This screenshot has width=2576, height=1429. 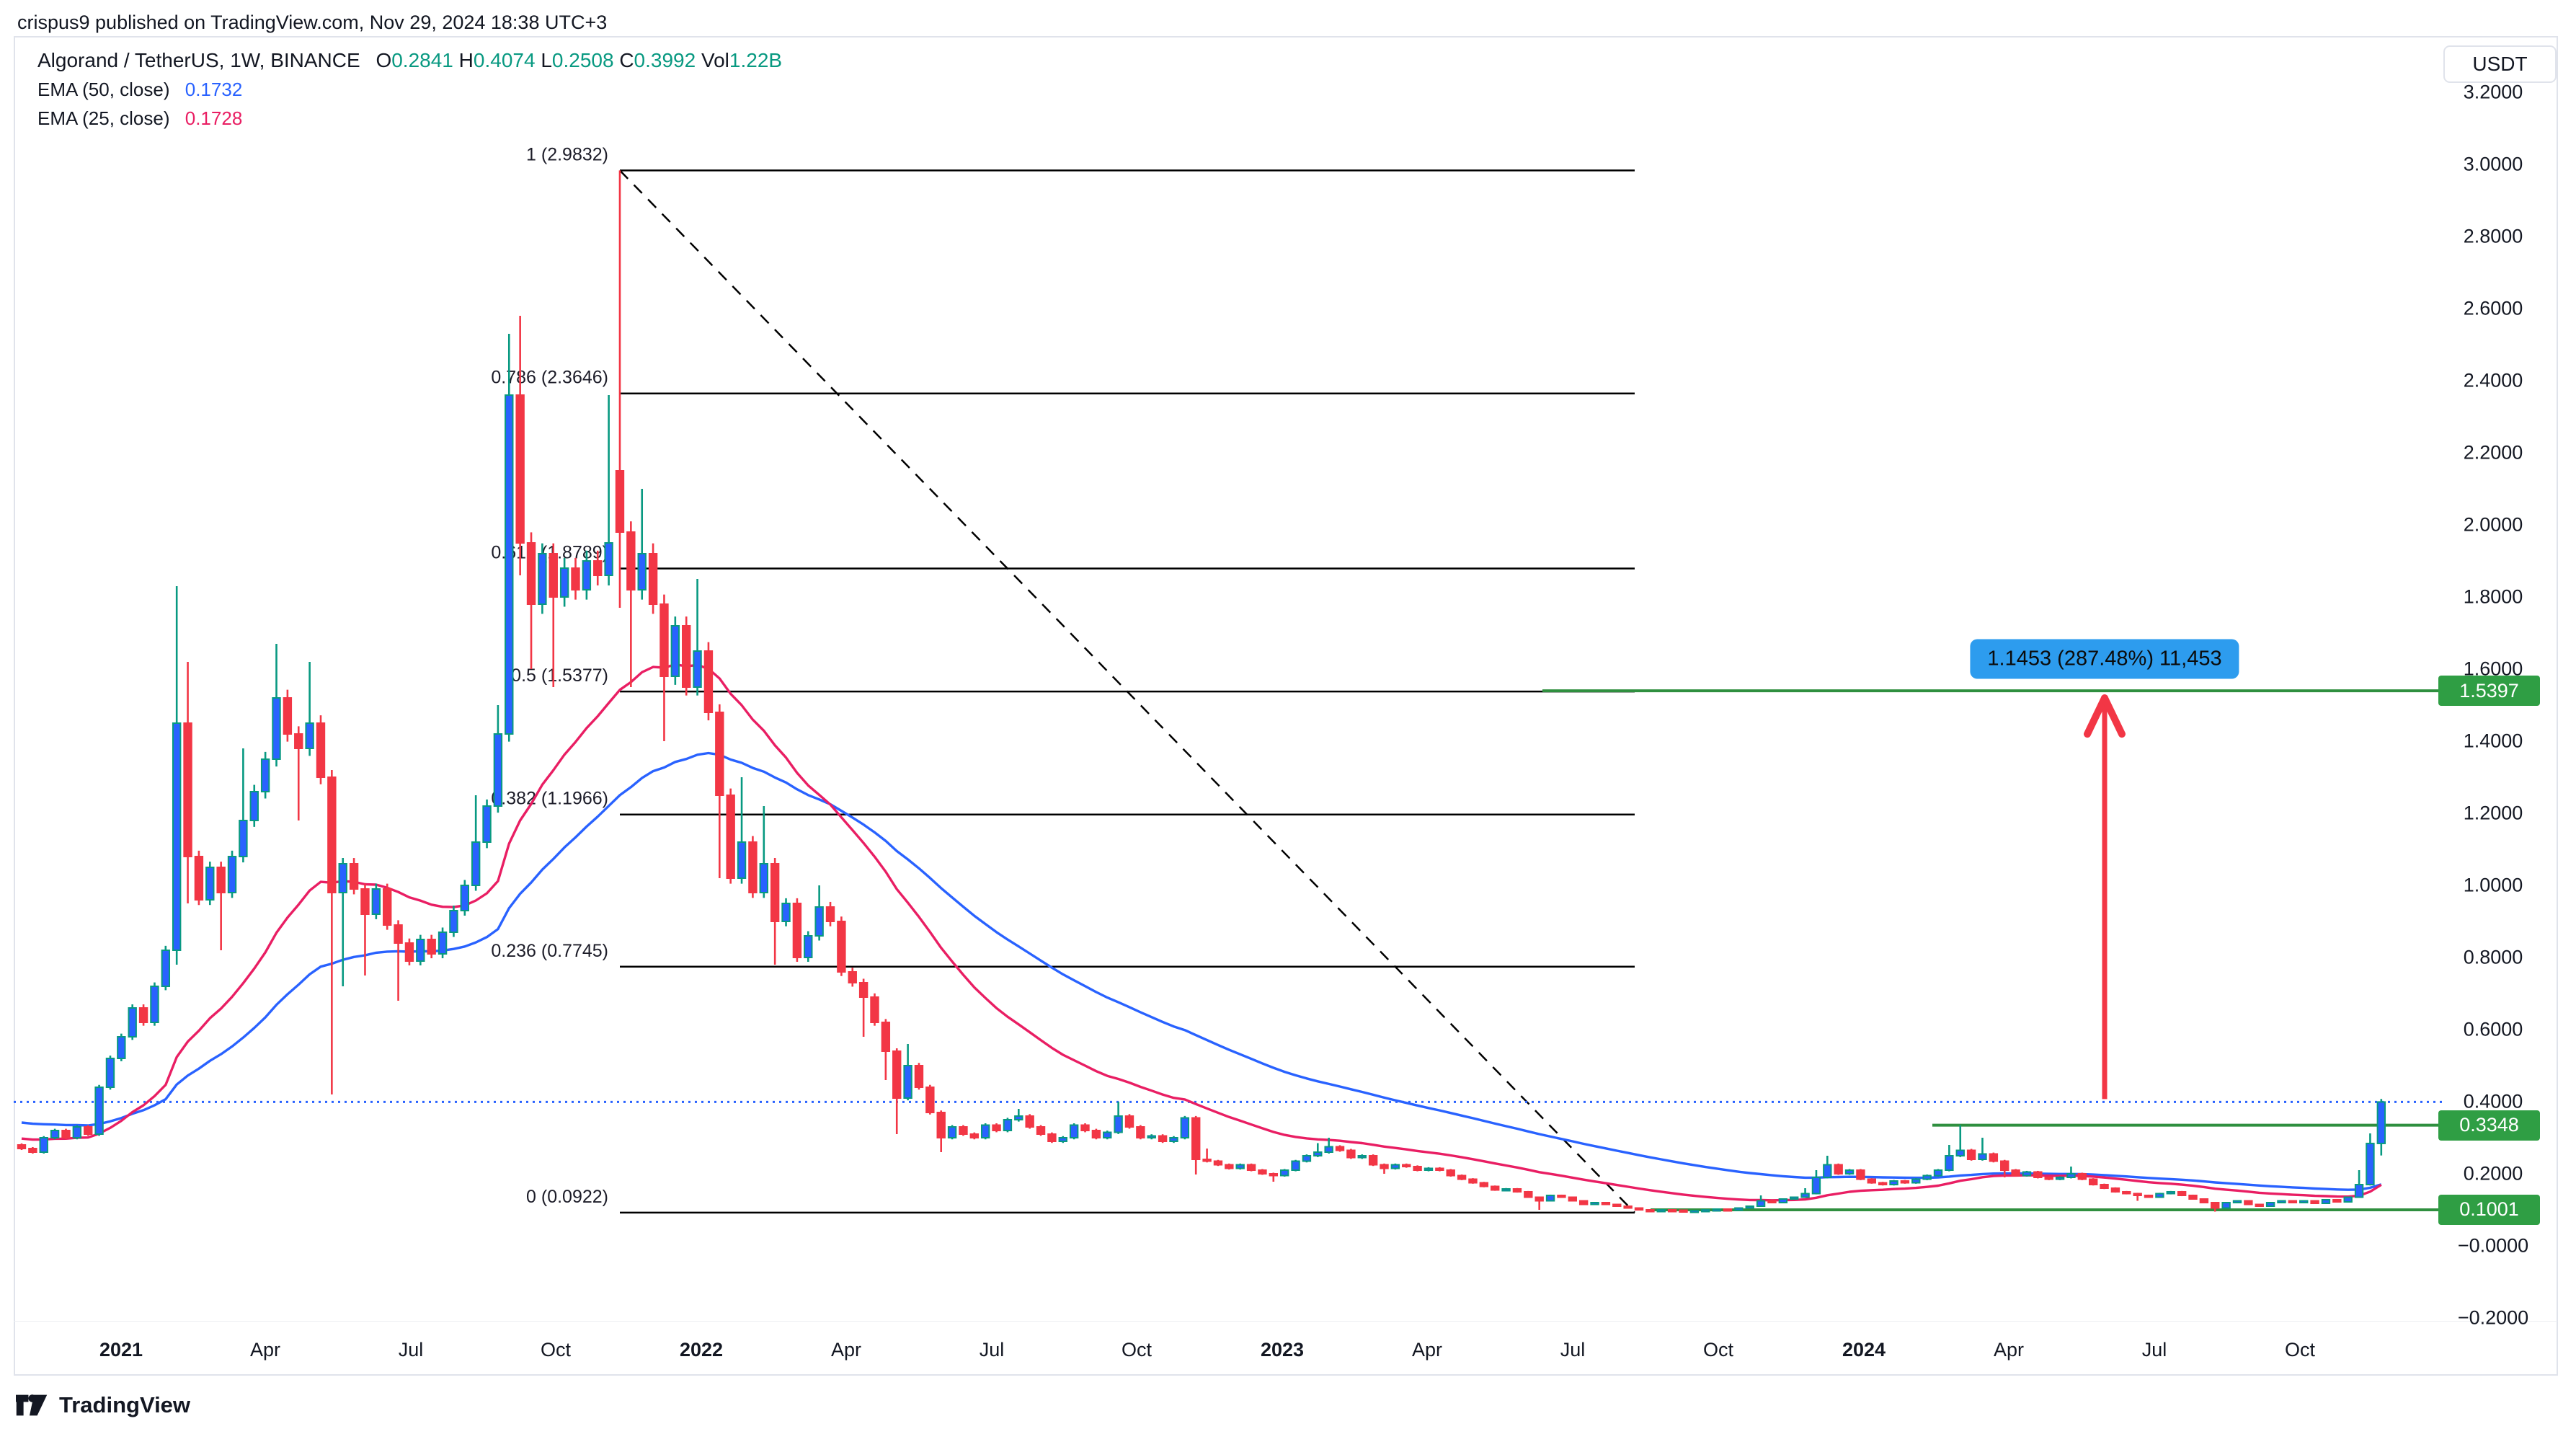 I want to click on time-tick-label: 2022, so click(x=701, y=1350).